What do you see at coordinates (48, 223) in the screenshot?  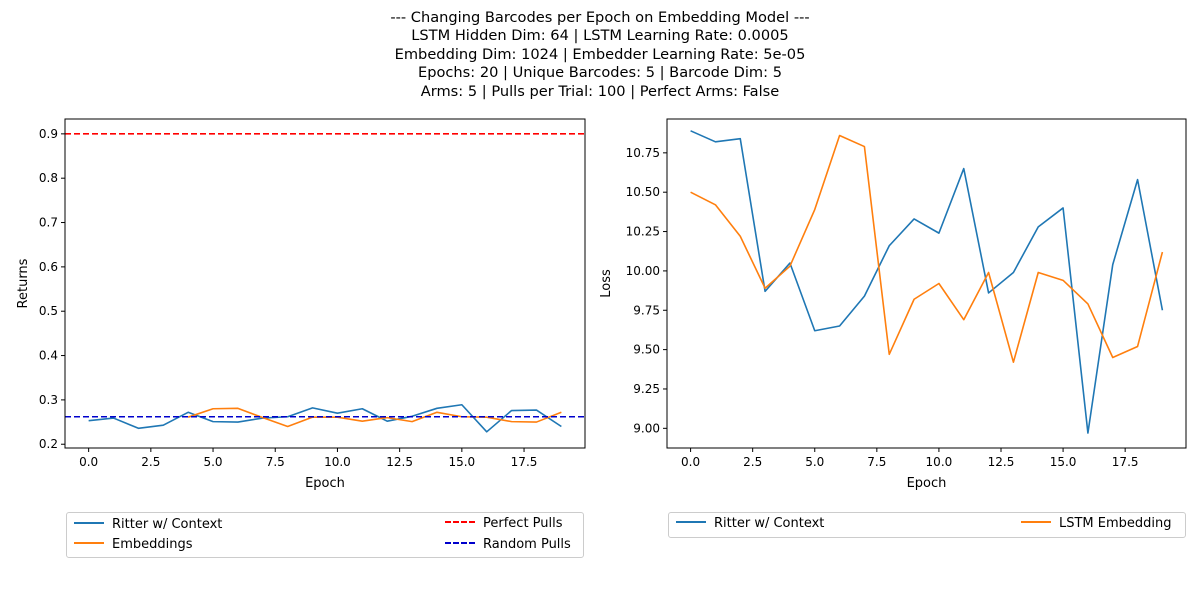 I see `returns-y-tick-label: 0.7` at bounding box center [48, 223].